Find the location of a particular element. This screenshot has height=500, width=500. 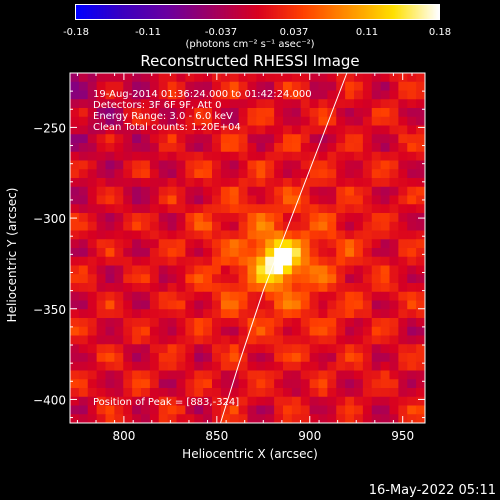

colorbar is located at coordinates (257, 12).